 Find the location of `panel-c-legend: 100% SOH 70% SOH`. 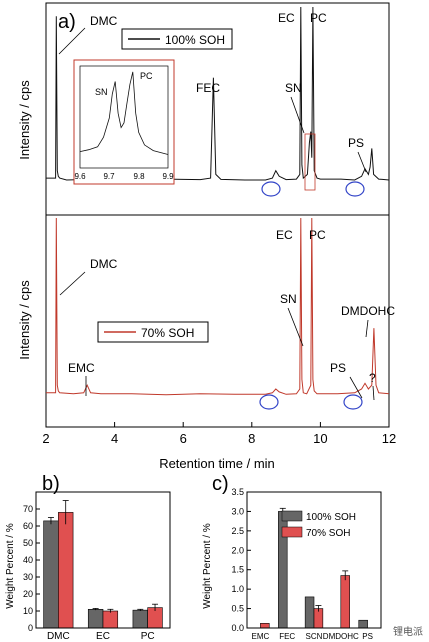

panel-c-legend: 100% SOH 70% SOH is located at coordinates (318, 524).